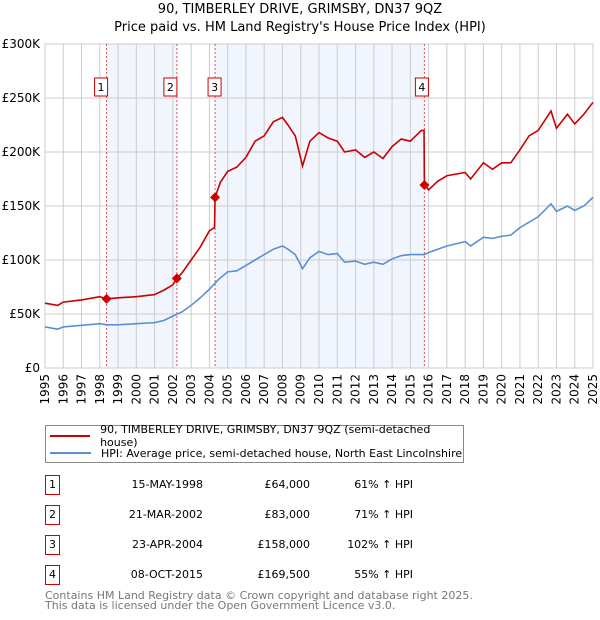 This screenshot has height=620, width=600. What do you see at coordinates (319, 389) in the screenshot?
I see `x-tick-label: 2010` at bounding box center [319, 389].